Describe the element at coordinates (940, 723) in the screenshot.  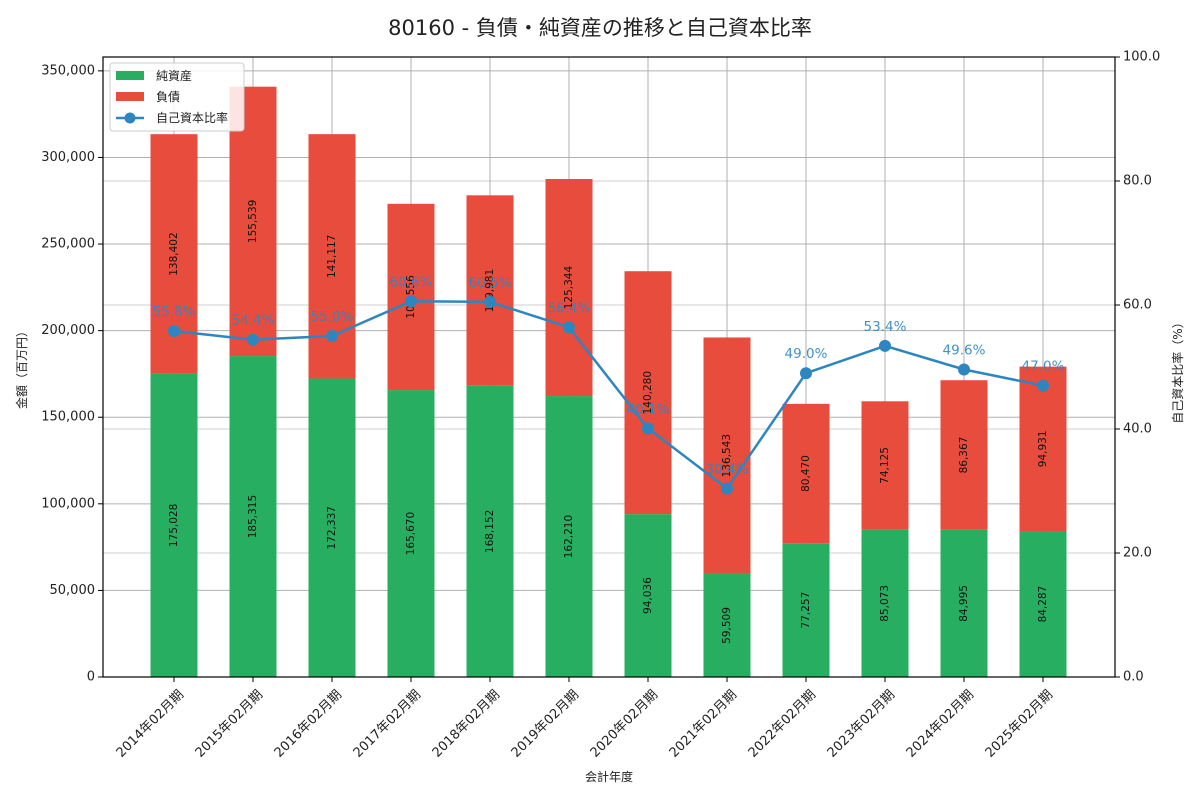
I see `x-tick-label: 2024年02月期` at that location.